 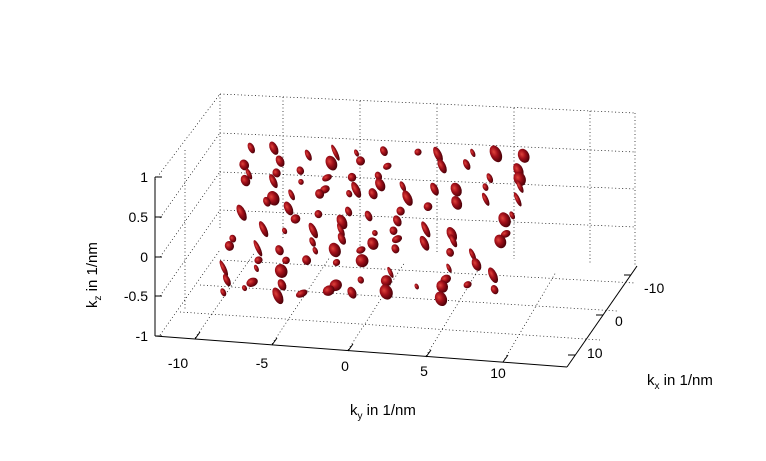 What do you see at coordinates (680, 382) in the screenshot?
I see `x-axis-label: kx in 1/nm` at bounding box center [680, 382].